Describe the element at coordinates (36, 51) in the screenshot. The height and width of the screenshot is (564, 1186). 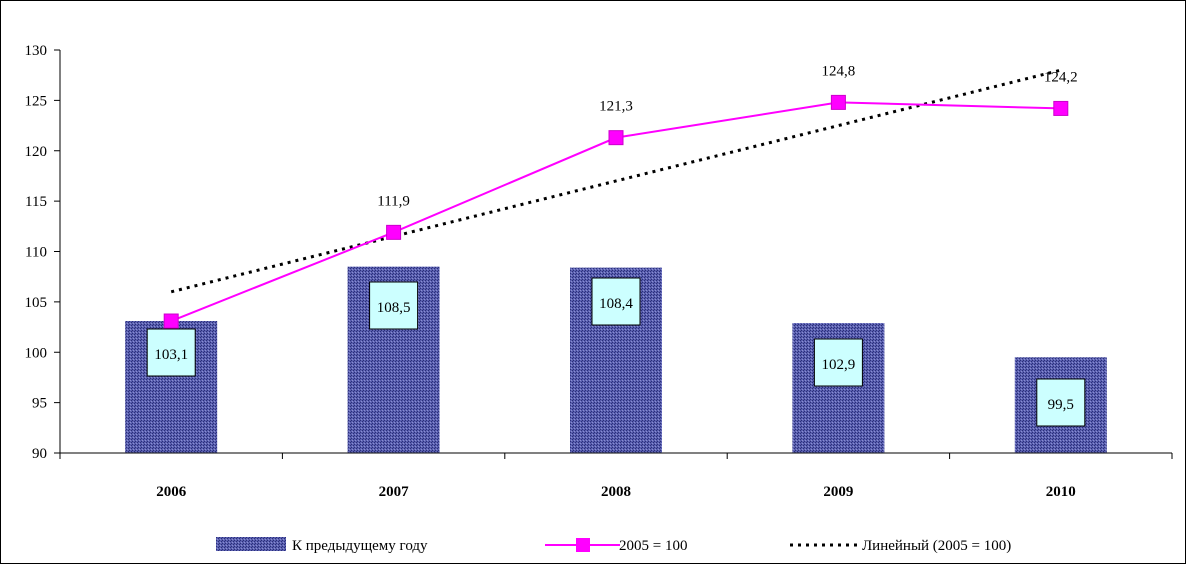
I see `y-tick-label: 130` at that location.